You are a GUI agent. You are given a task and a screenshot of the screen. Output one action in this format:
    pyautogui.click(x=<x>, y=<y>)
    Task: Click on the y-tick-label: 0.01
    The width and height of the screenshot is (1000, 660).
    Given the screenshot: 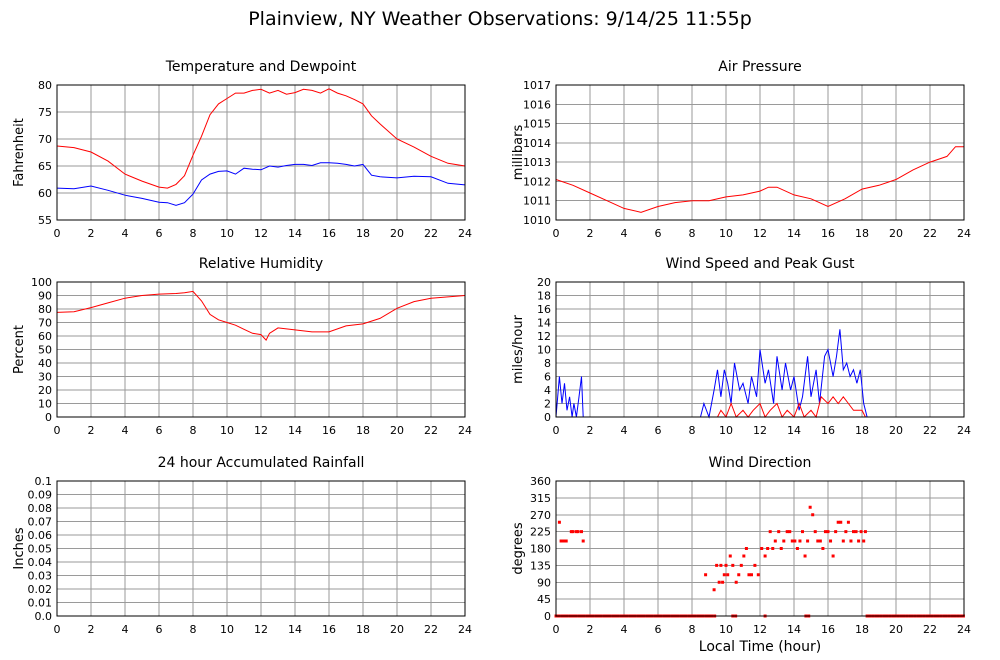 What is the action you would take?
    pyautogui.click(x=40, y=603)
    